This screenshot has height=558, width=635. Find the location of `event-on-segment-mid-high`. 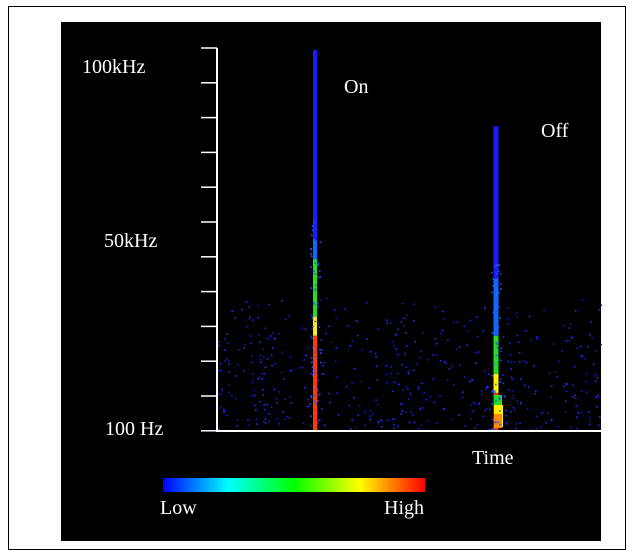

event-on-segment-mid-high is located at coordinates (315, 326).